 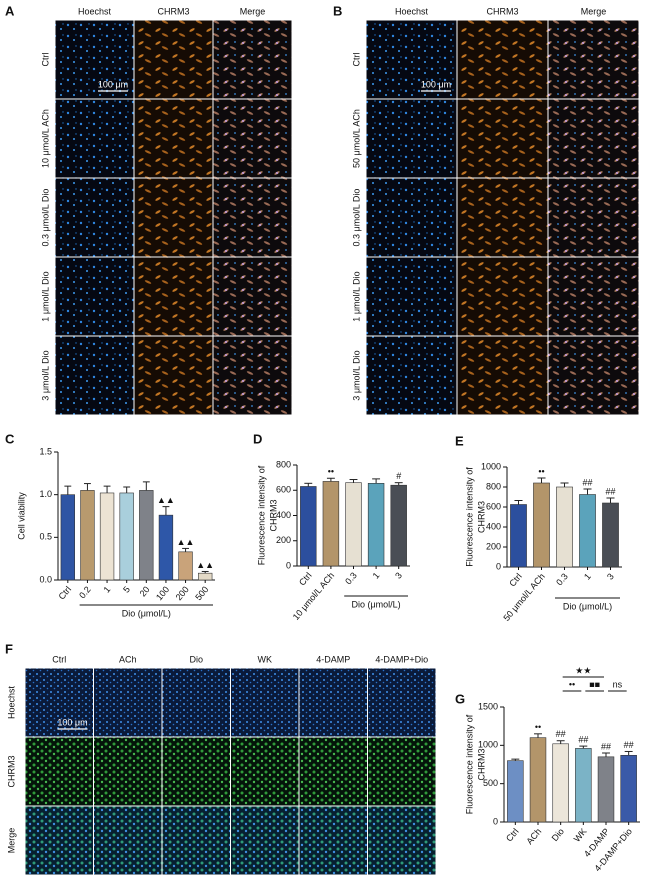 I want to click on y-tick-label: 400, so click(x=493, y=526).